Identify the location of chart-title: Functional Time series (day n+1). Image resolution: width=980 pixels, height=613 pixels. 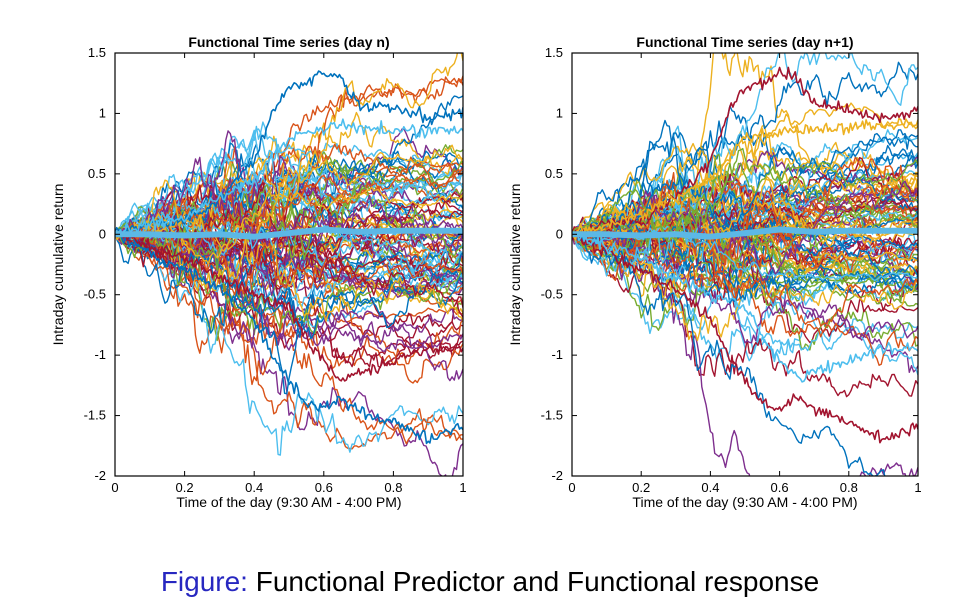
(744, 42).